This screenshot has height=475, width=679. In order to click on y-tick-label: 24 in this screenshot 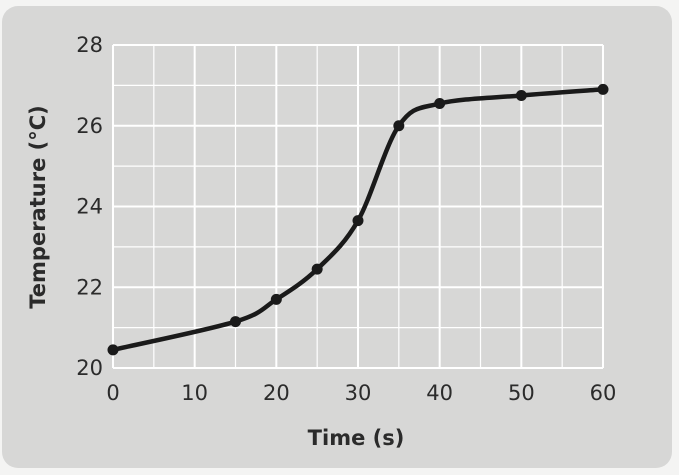, I will do `click(89, 207)`.